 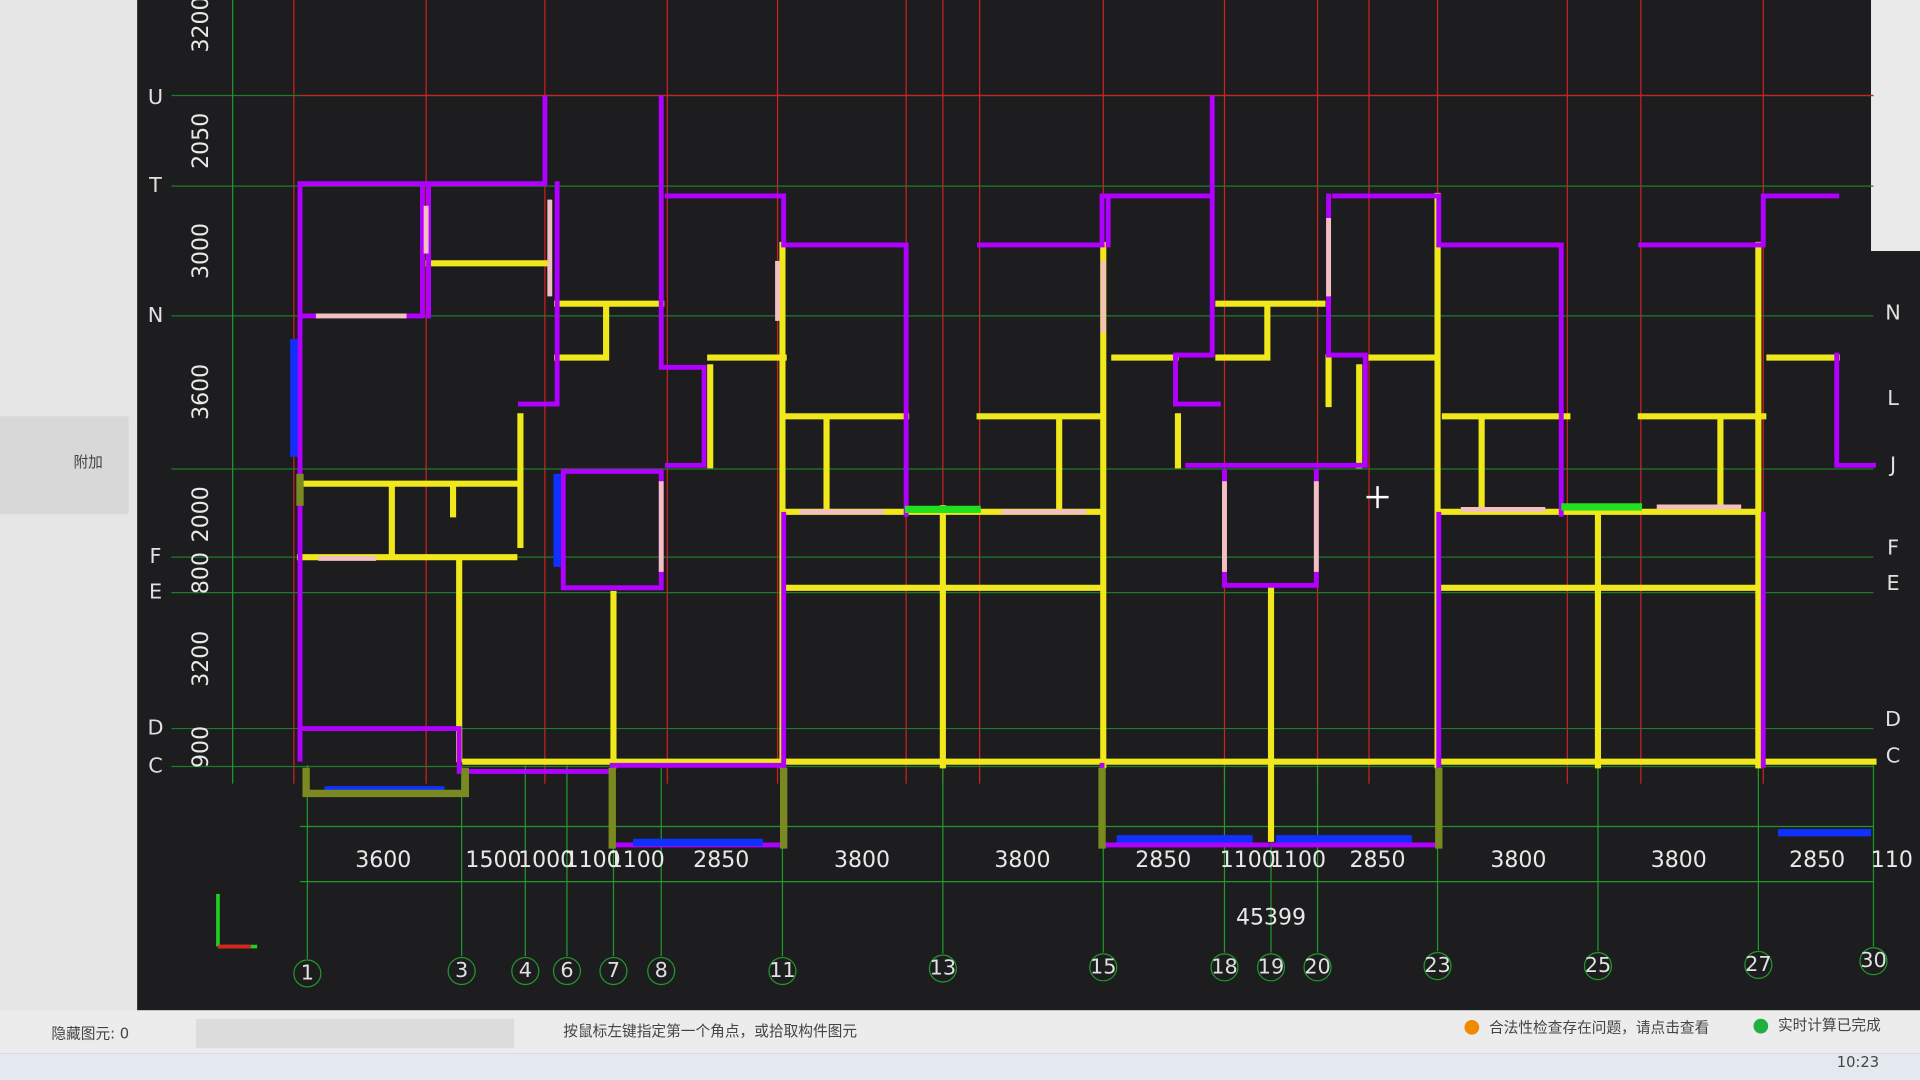 What do you see at coordinates (155, 185) in the screenshot?
I see `axis-letter: T` at bounding box center [155, 185].